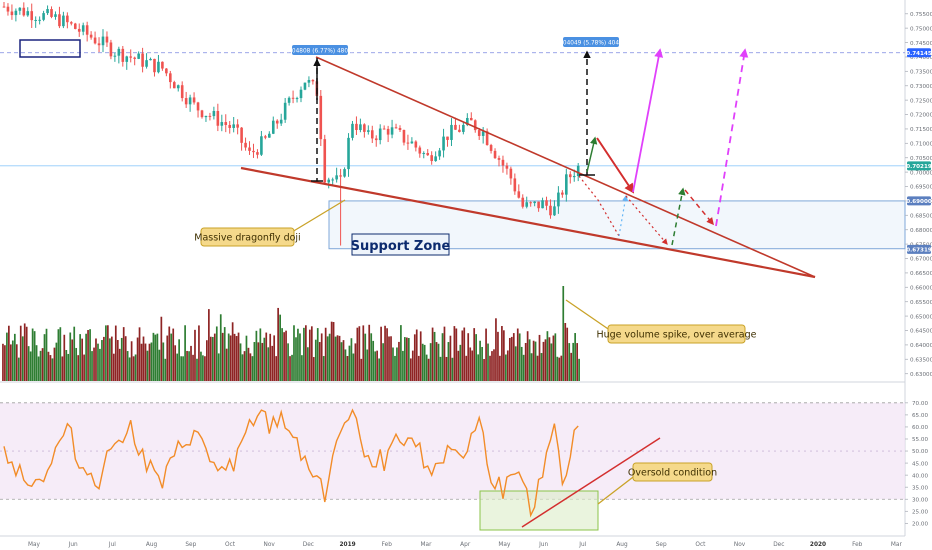 This screenshot has width=932, height=550. Describe the element at coordinates (320, 51) in the screenshot. I see `measure-label-1-text: 0.04808 (6.77%) 480.8` at that location.